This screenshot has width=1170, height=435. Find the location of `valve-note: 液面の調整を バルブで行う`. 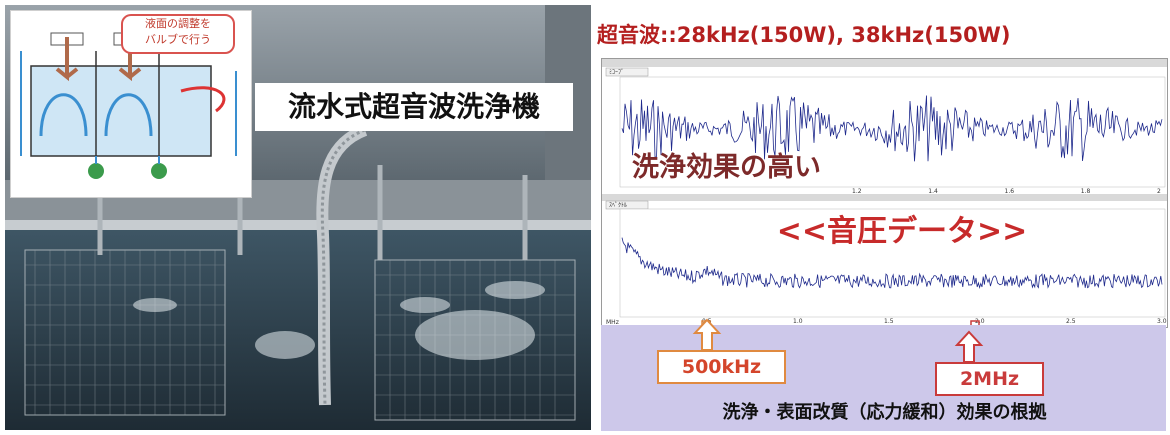

valve-note: 液面の調整を バルブで行う is located at coordinates (178, 34).